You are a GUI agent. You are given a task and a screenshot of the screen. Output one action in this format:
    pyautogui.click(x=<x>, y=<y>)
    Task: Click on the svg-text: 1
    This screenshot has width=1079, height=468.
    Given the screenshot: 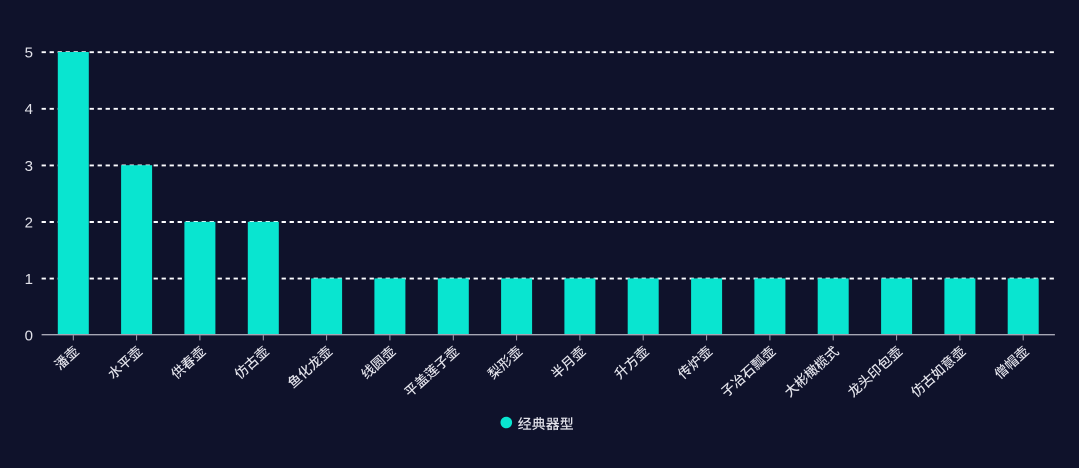 What is the action you would take?
    pyautogui.click(x=29, y=279)
    